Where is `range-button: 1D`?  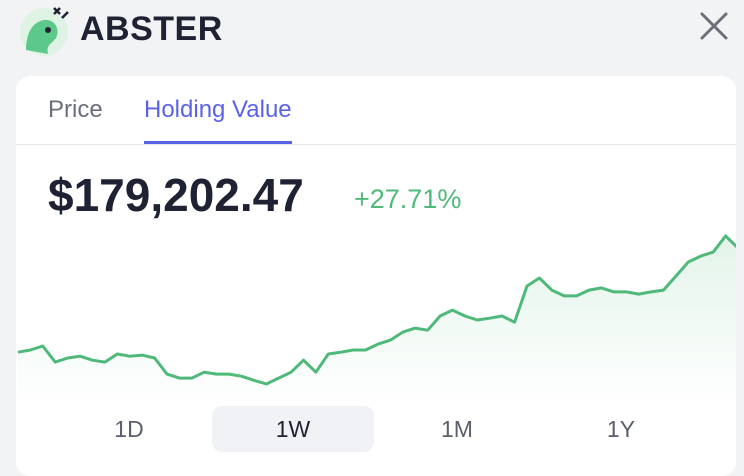 range-button: 1D is located at coordinates (129, 429).